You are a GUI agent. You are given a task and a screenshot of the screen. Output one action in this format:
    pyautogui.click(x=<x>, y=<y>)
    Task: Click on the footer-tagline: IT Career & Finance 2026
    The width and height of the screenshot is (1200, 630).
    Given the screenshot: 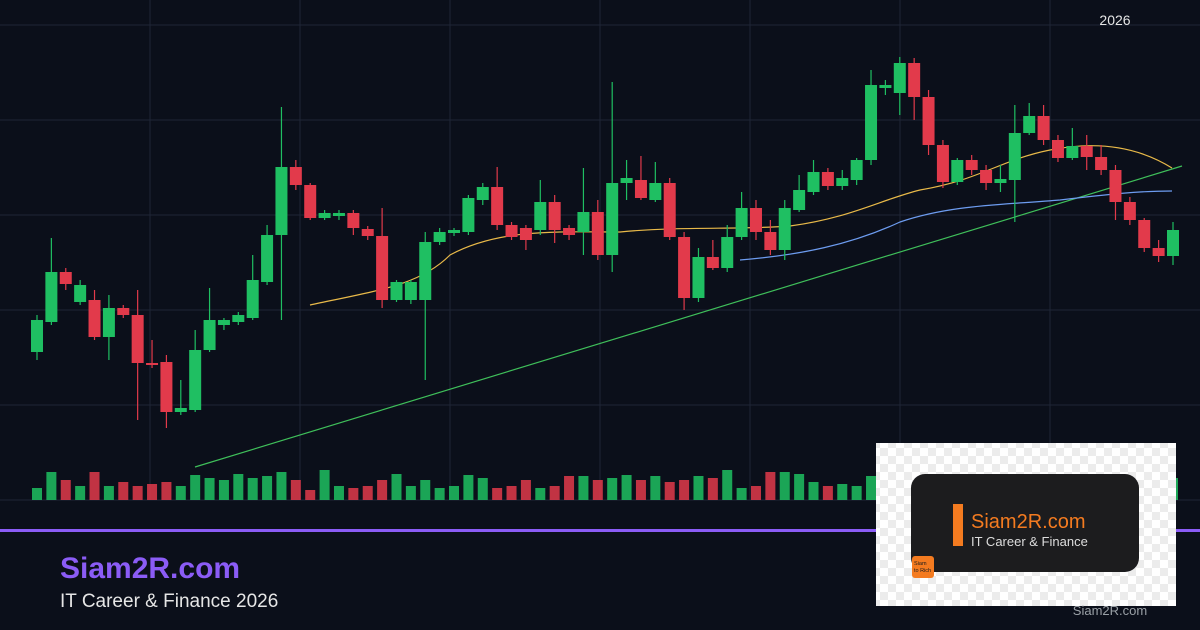 What is the action you would take?
    pyautogui.click(x=169, y=601)
    